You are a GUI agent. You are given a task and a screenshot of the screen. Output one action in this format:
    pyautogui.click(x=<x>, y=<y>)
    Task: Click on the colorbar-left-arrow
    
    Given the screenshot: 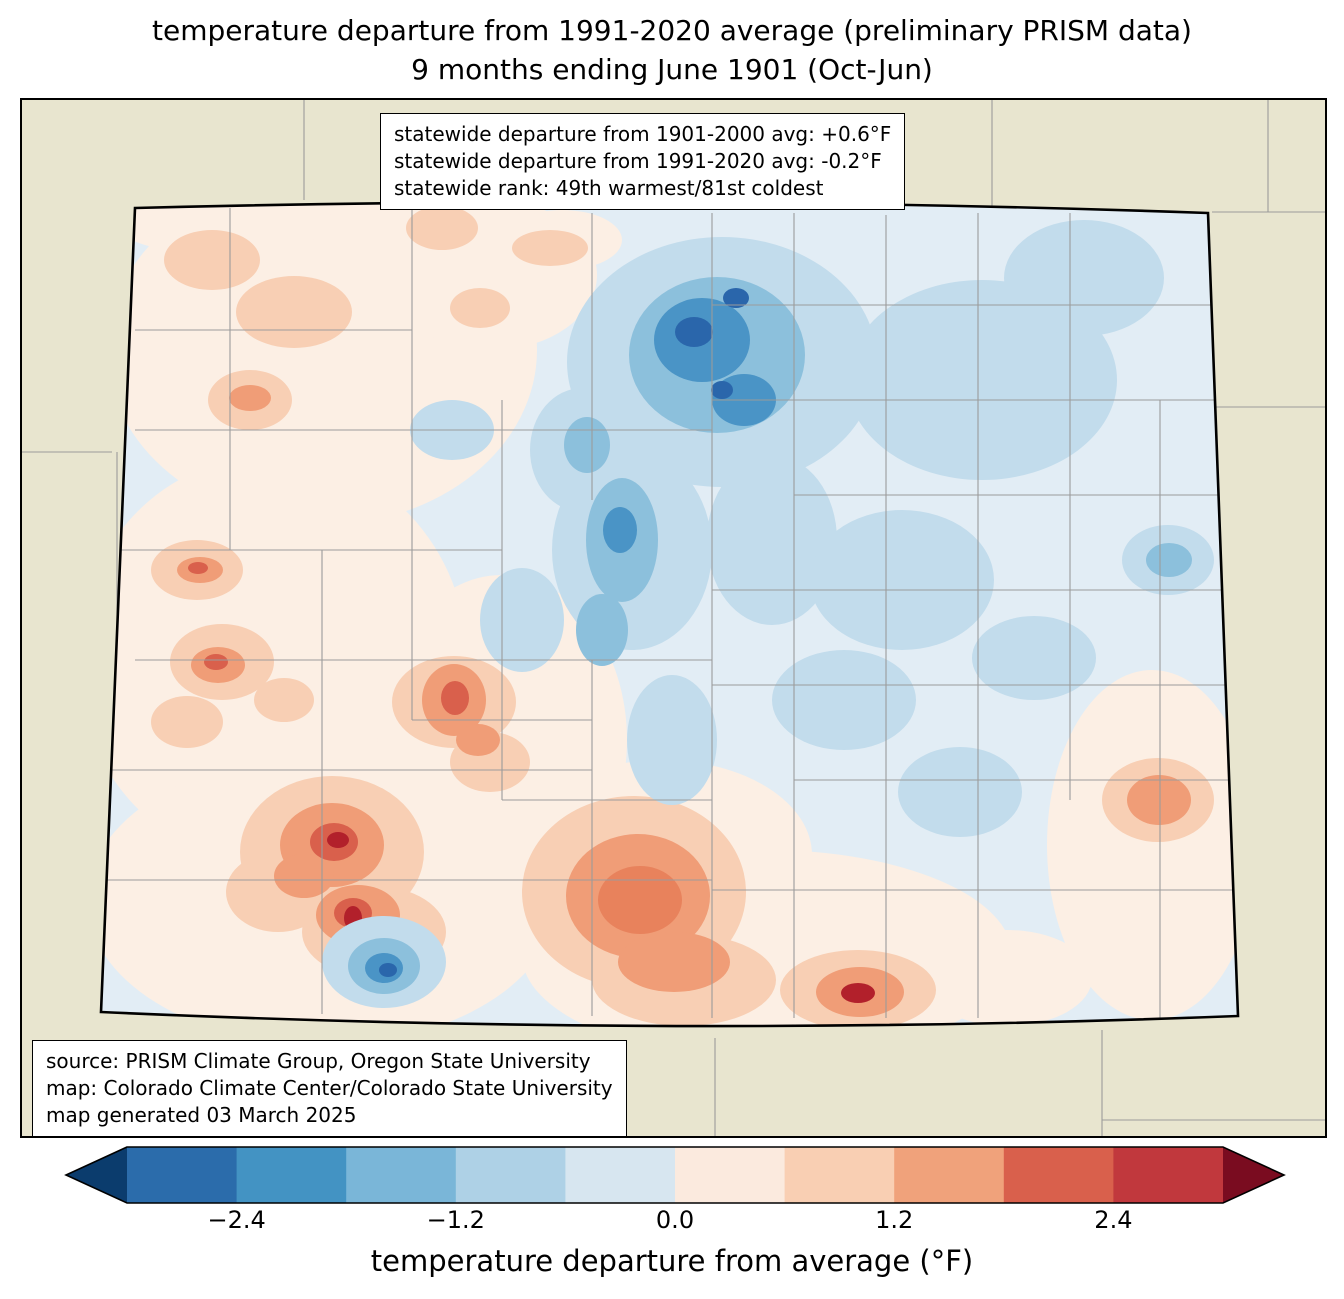 What is the action you would take?
    pyautogui.click(x=96, y=1175)
    